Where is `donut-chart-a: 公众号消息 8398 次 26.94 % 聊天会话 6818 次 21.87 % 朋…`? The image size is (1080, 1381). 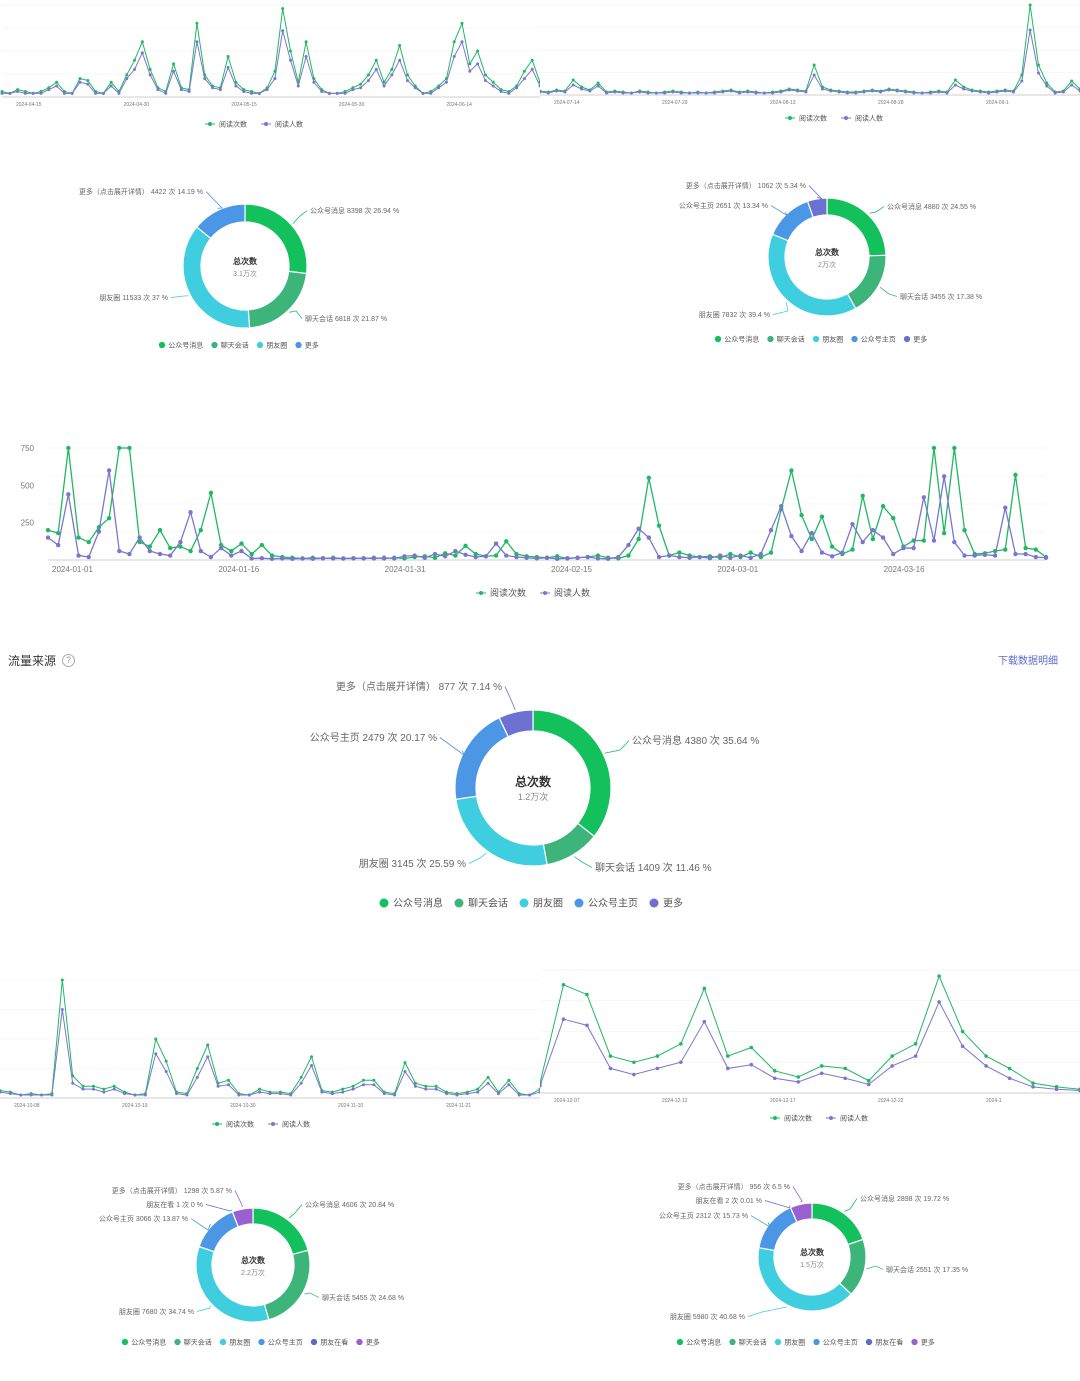 donut-chart-a: 公众号消息 8398 次 26.94 % 聊天会话 6818 次 21.87 % 朋… is located at coordinates (270, 270).